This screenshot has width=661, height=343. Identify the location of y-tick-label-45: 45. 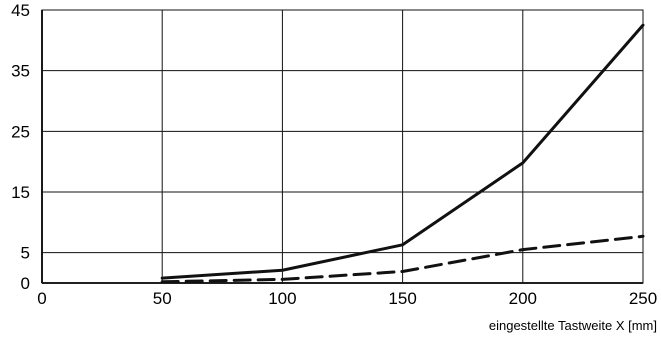
(20, 10).